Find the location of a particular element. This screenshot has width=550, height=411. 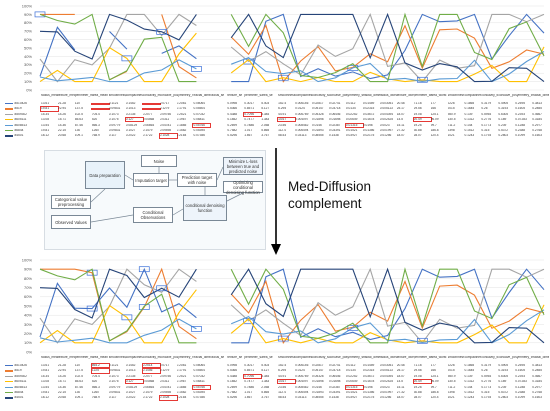

y-tick-label: 50% is located at coordinates (28, 305).